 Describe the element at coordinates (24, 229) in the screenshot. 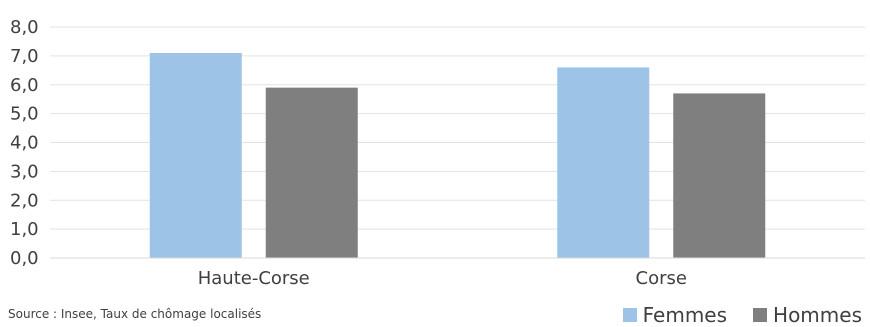

I see `y-tick-label: 1,0` at that location.